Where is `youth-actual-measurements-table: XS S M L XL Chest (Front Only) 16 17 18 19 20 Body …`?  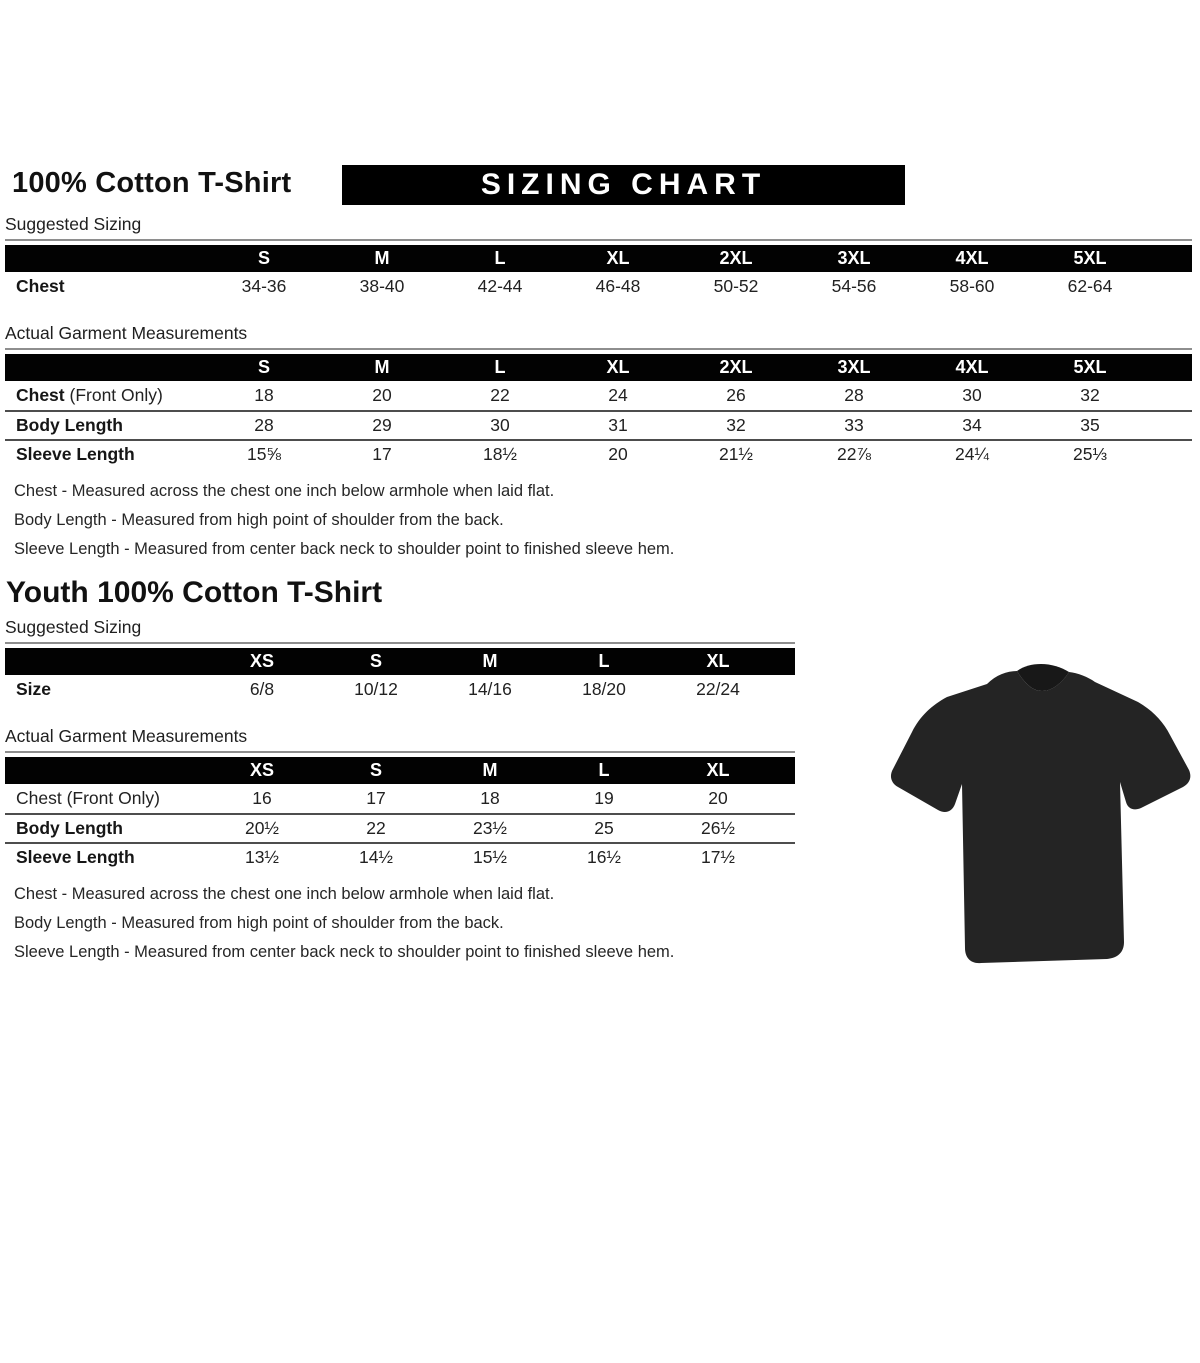
youth-actual-measurements-table: XS S M L XL Chest (Front Only) 16 17 18 19 20 Body … is located at coordinates (400, 814).